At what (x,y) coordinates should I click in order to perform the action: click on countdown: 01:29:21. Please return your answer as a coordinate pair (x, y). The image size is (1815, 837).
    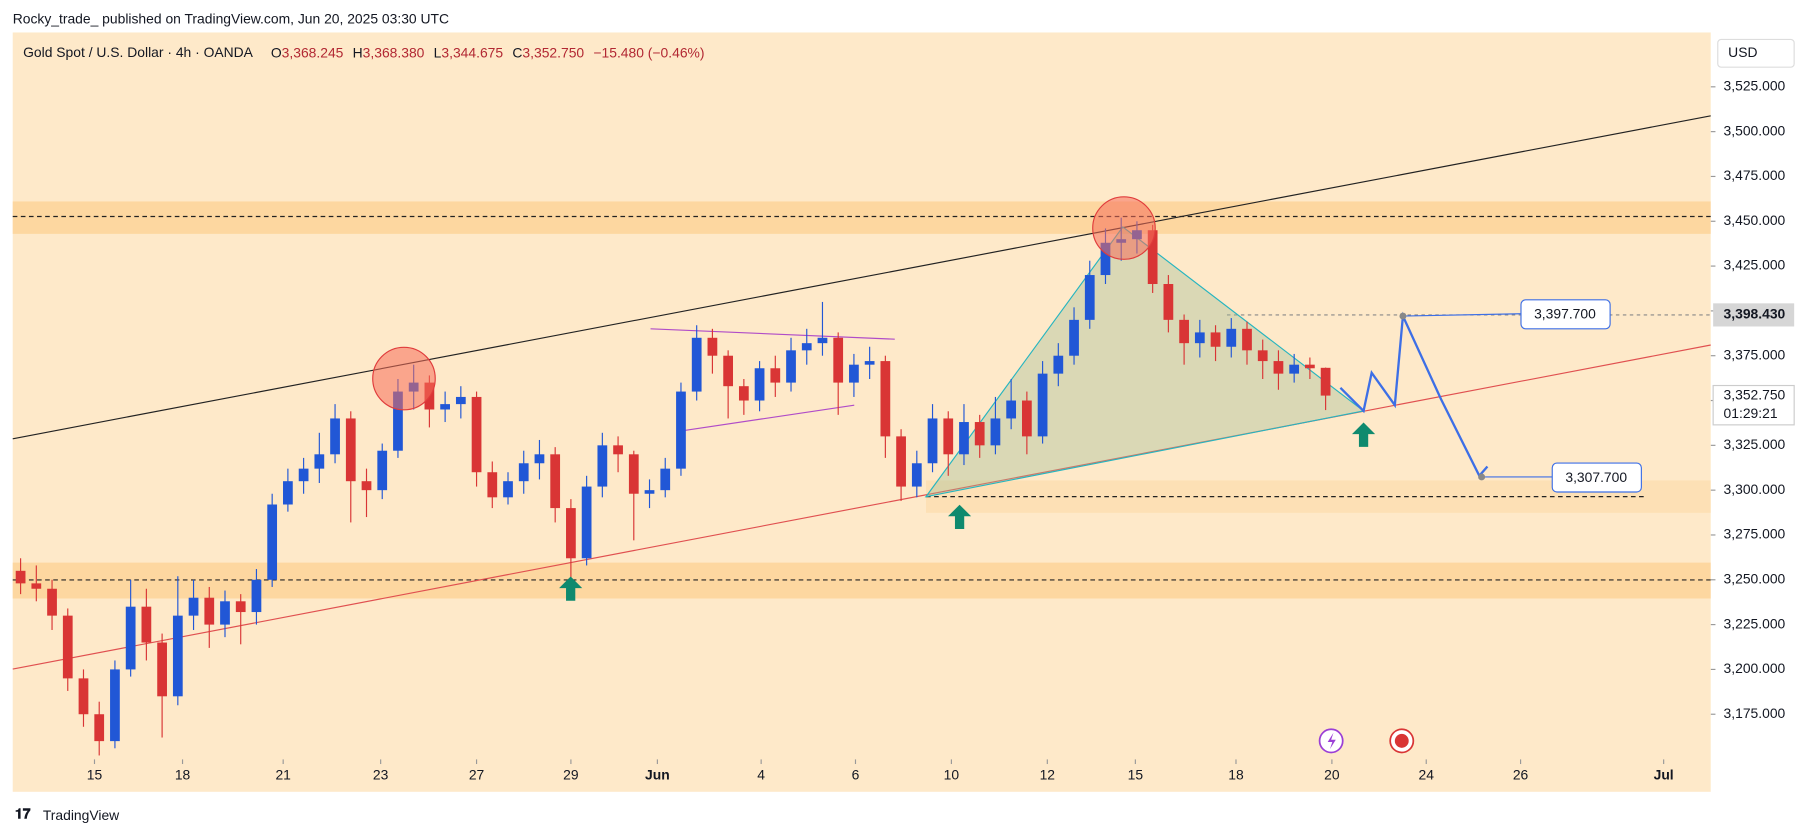
    Looking at the image, I should click on (1751, 413).